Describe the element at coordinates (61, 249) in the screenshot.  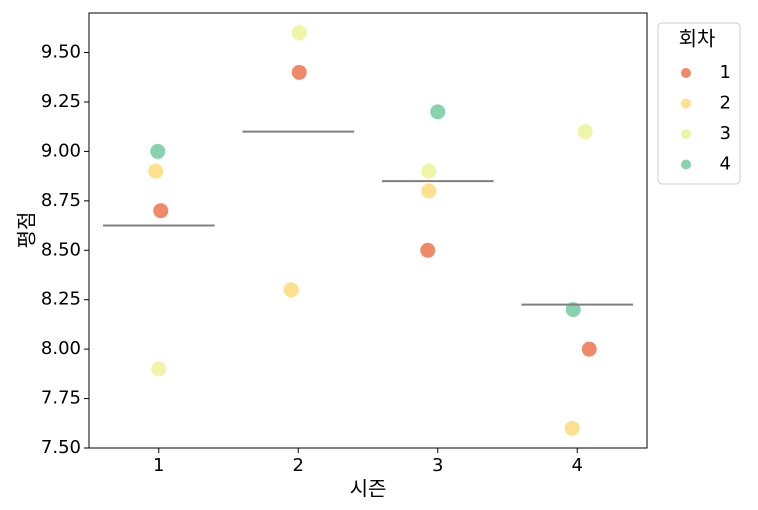
I see `y-tick-label: 8.50` at that location.